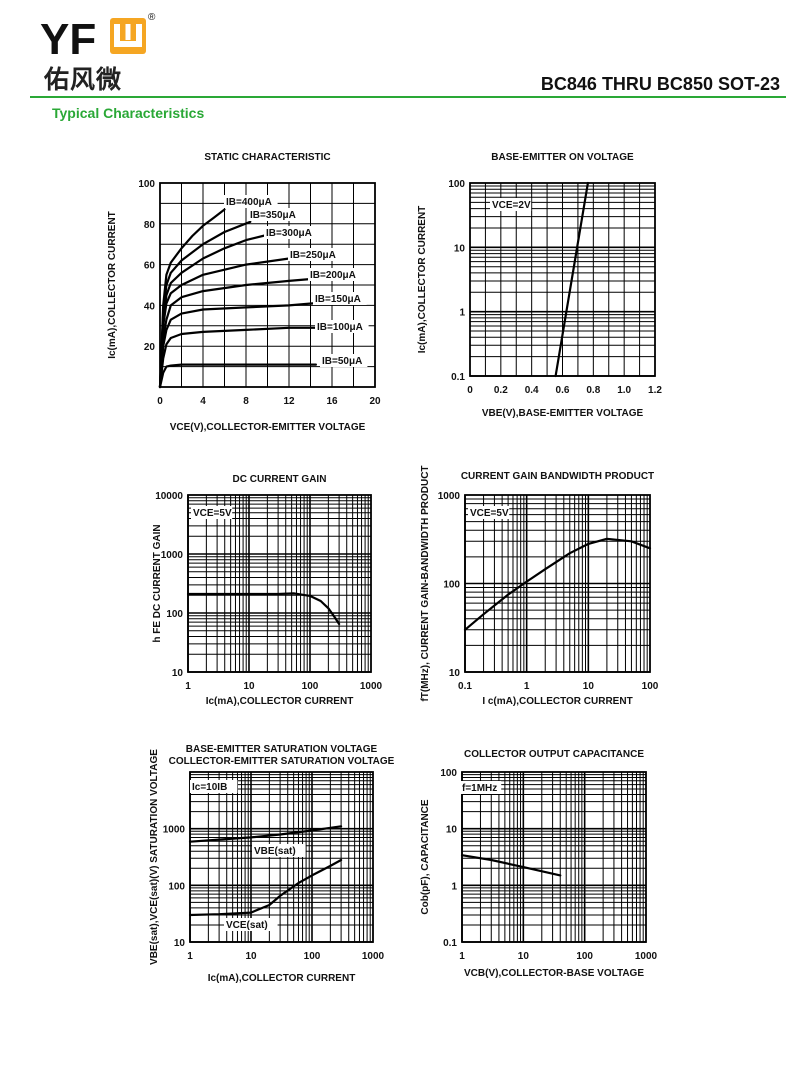  What do you see at coordinates (449, 496) in the screenshot?
I see `y-tick-label: 1000` at bounding box center [449, 496].